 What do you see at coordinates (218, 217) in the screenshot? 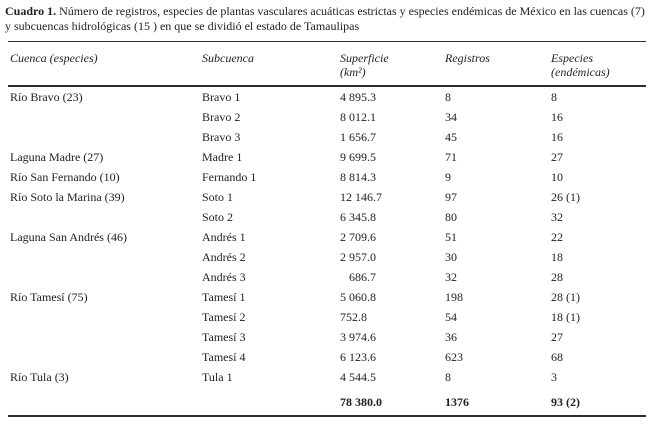
I see `cell-subcuenca: Soto 2` at bounding box center [218, 217].